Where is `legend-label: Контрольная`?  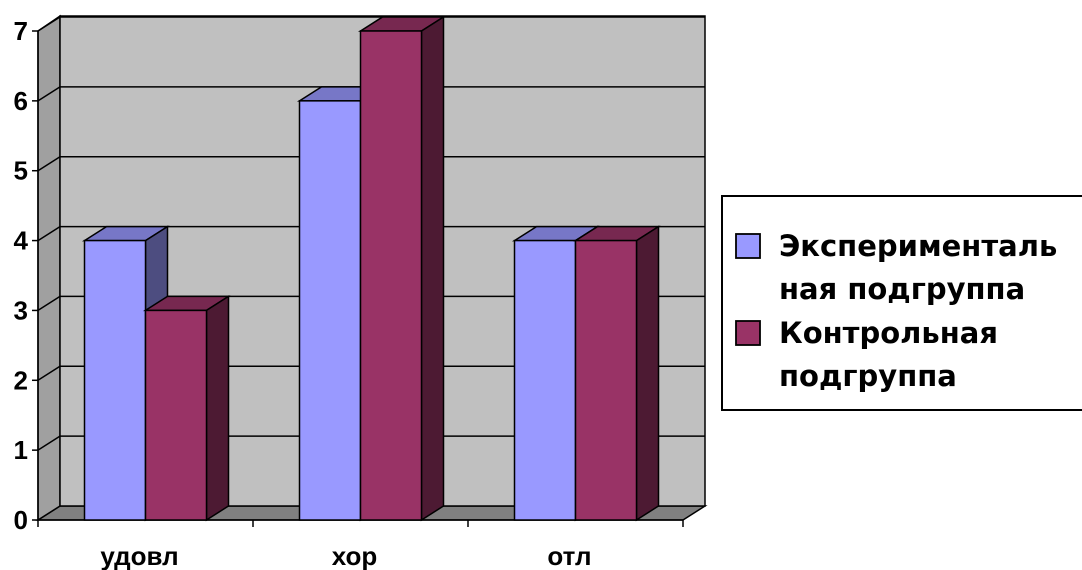
legend-label: Контрольная is located at coordinates (888, 333).